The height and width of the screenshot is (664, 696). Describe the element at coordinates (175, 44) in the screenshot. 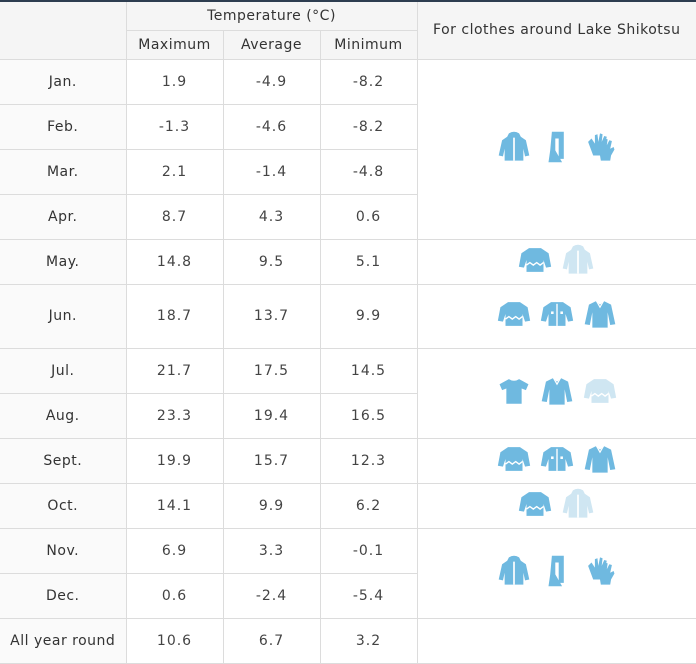

I see `header-maximum: Maximum` at that location.